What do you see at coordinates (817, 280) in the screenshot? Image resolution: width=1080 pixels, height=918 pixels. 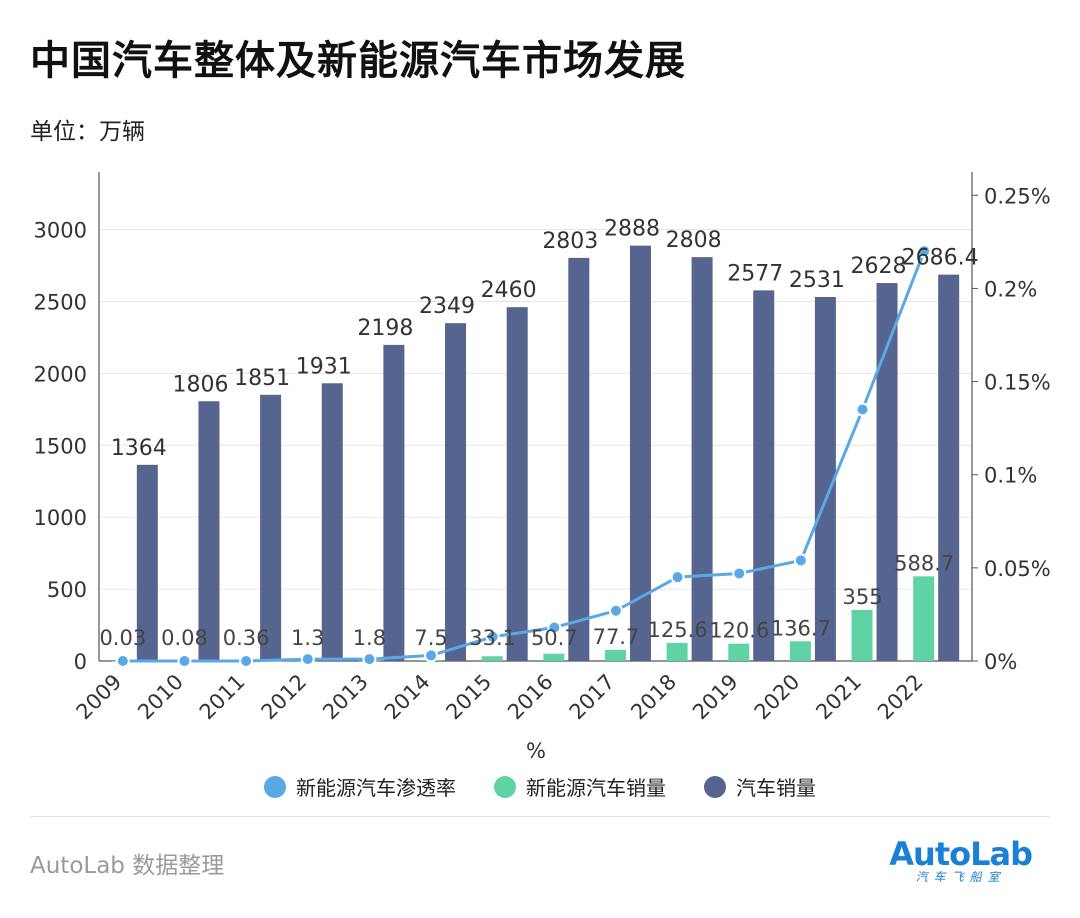 I see `label-vehicle-sales: 2531` at bounding box center [817, 280].